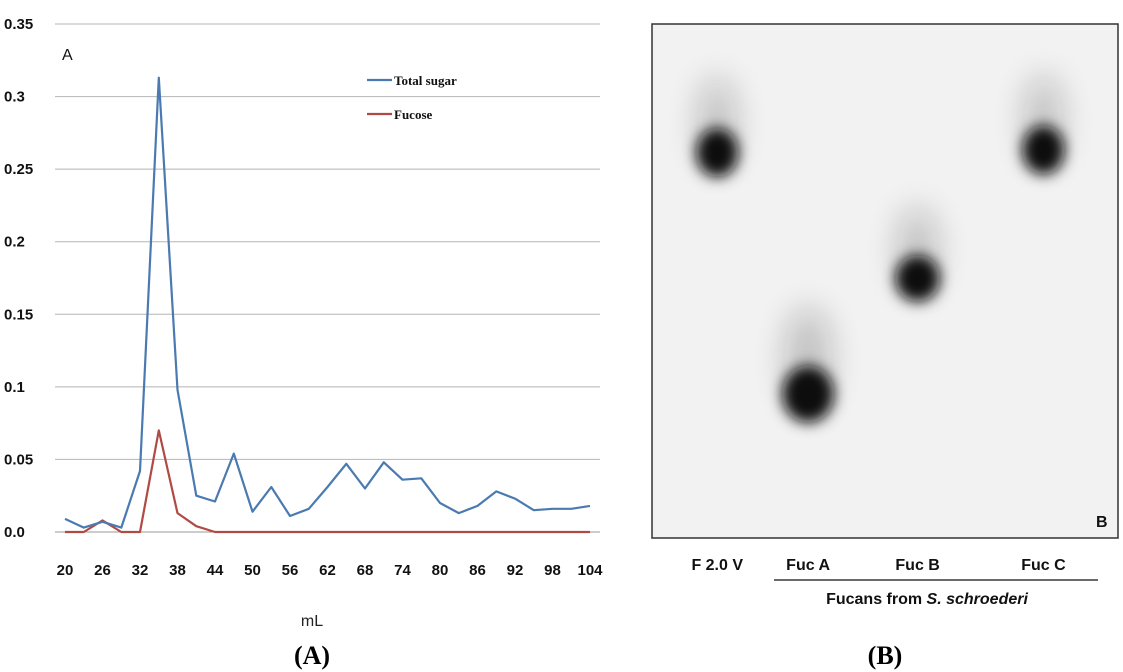 This screenshot has width=1123, height=672. I want to click on x-tick-label: 56, so click(290, 570).